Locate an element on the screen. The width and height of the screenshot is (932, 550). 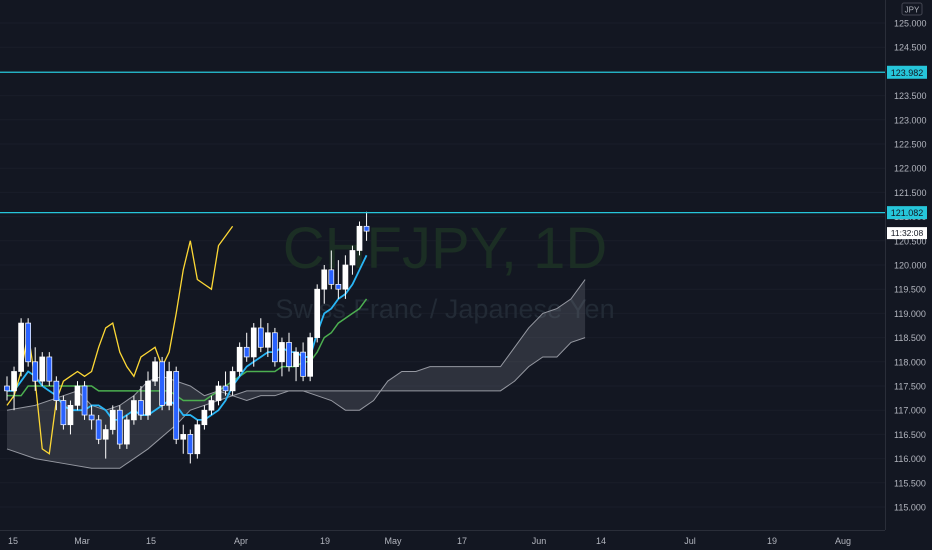
price-tick-label: 123.500 is located at coordinates (910, 96).